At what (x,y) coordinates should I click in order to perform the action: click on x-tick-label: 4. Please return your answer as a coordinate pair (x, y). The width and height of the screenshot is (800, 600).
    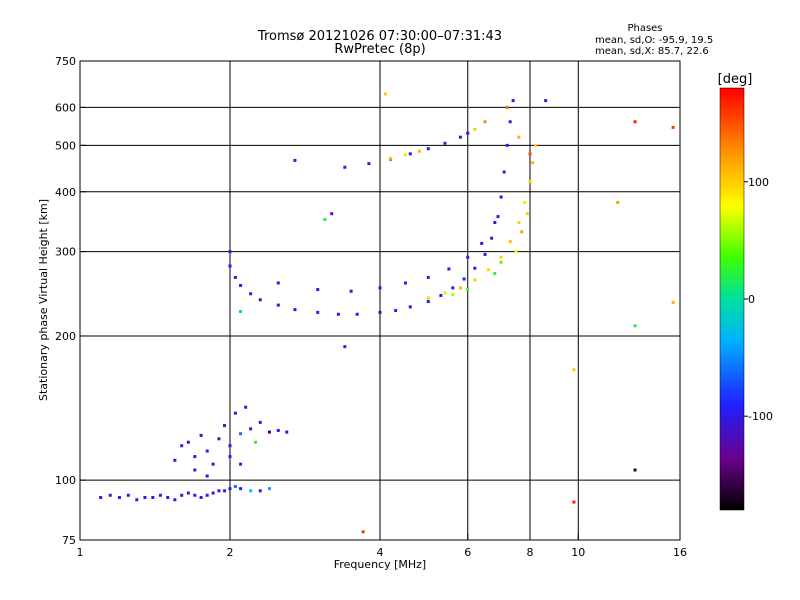
    Looking at the image, I should click on (380, 552).